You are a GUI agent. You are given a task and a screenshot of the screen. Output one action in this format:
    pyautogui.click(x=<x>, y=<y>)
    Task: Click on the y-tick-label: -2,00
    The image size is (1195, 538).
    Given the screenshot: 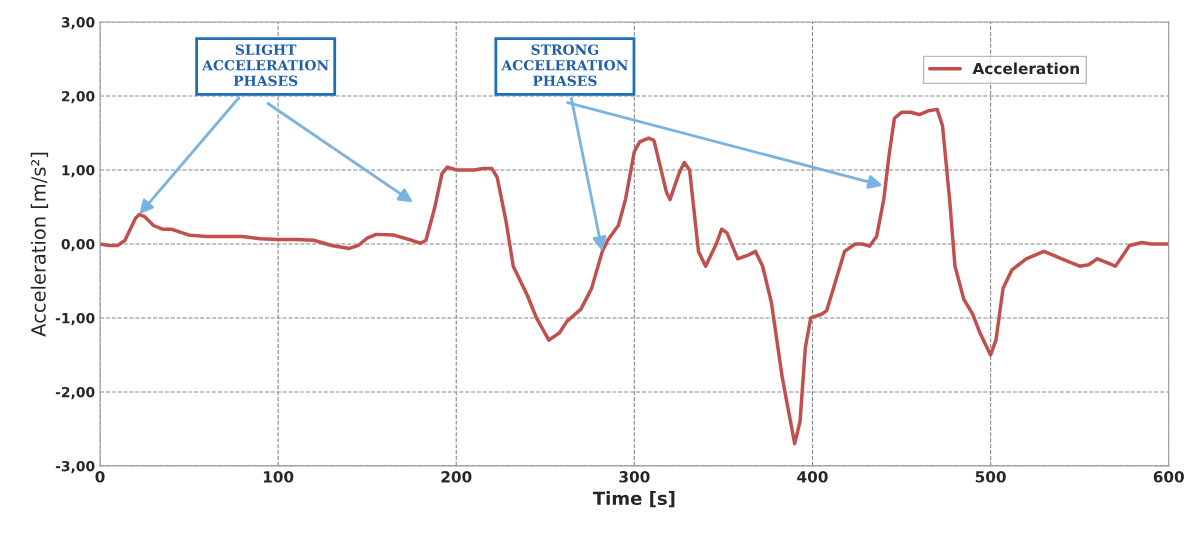 What is the action you would take?
    pyautogui.click(x=75, y=393)
    